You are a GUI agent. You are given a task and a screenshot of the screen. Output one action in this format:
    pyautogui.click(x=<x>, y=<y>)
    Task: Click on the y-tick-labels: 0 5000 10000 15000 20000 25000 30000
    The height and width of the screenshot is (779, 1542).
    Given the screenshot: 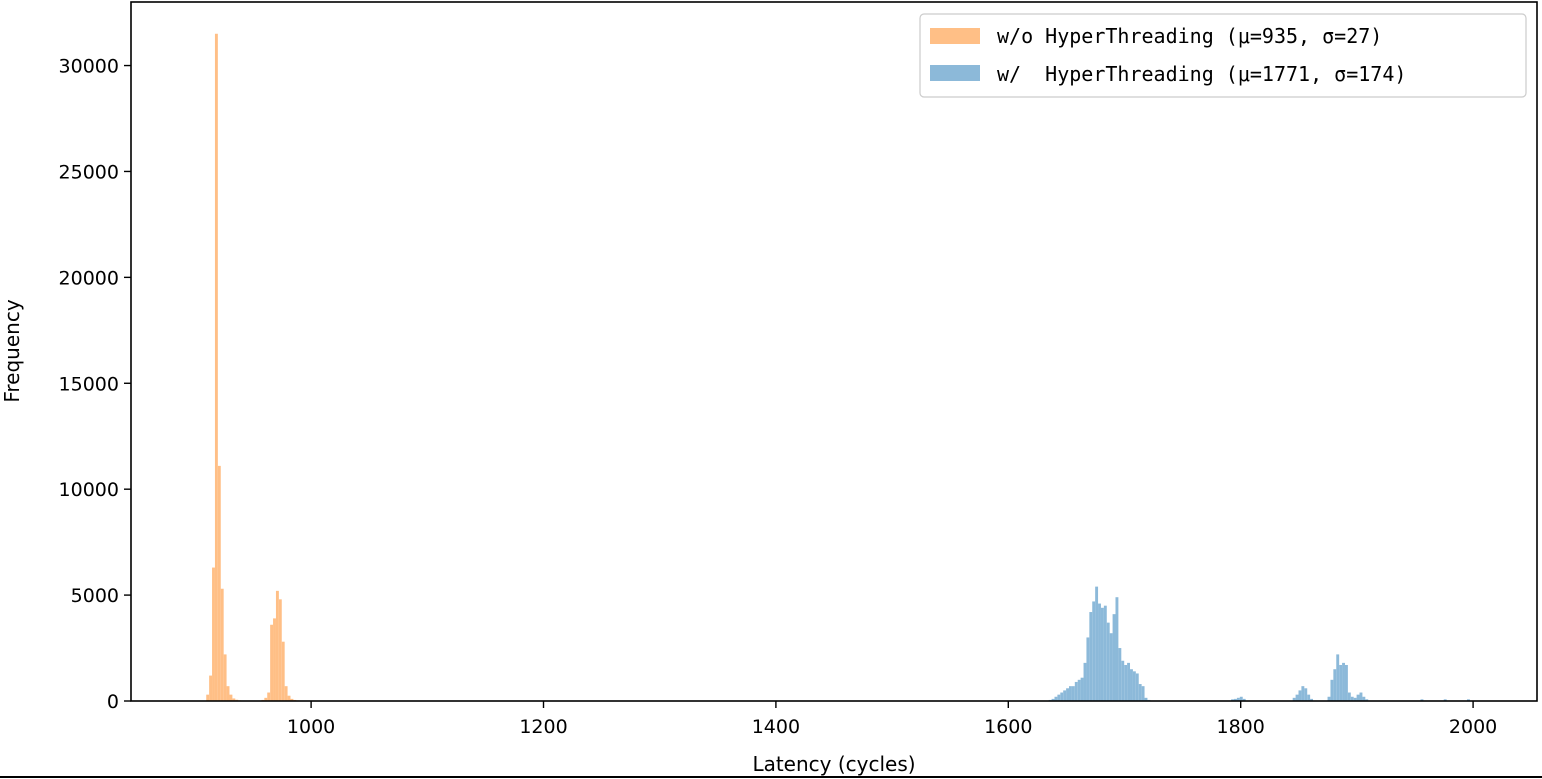 What is the action you would take?
    pyautogui.click(x=89, y=384)
    